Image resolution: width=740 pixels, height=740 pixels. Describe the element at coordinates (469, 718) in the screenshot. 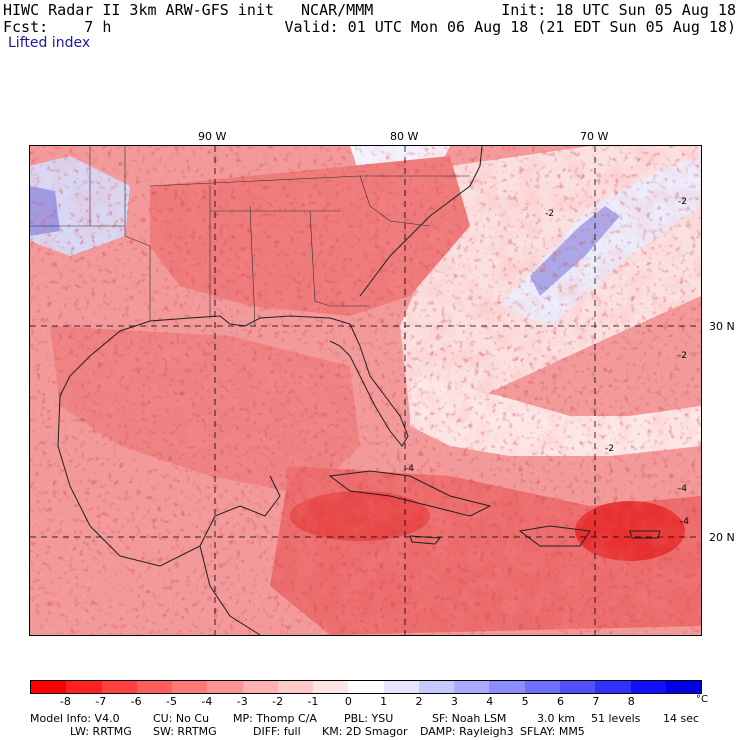

I see `footer-sf: SF: Noah LSM` at that location.